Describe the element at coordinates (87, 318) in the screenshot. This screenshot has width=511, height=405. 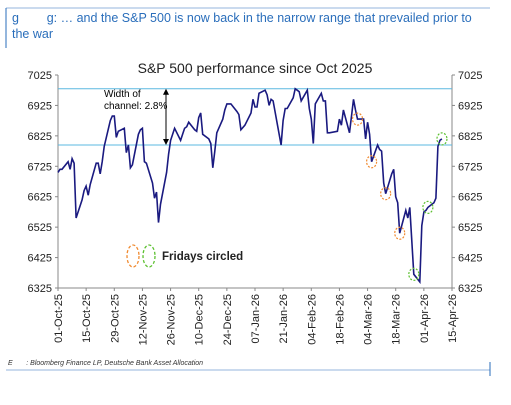
I see `x-tick-label: 15-Oct-25` at that location.